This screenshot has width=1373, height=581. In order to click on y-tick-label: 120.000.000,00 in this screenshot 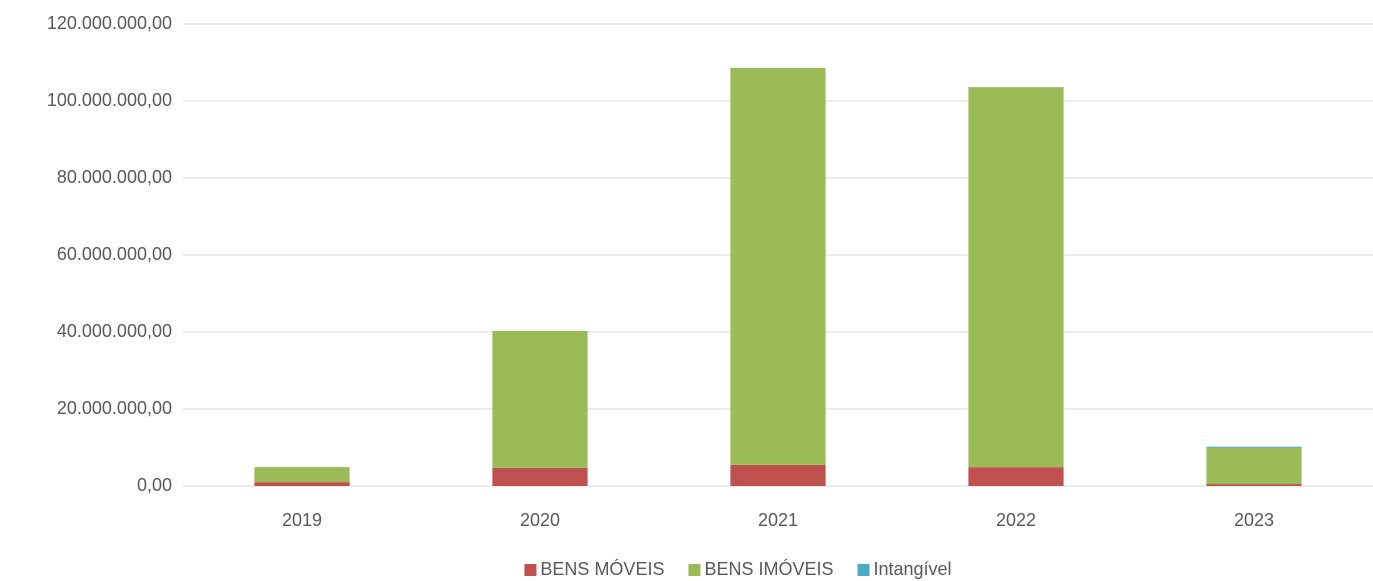, I will do `click(109, 23)`.